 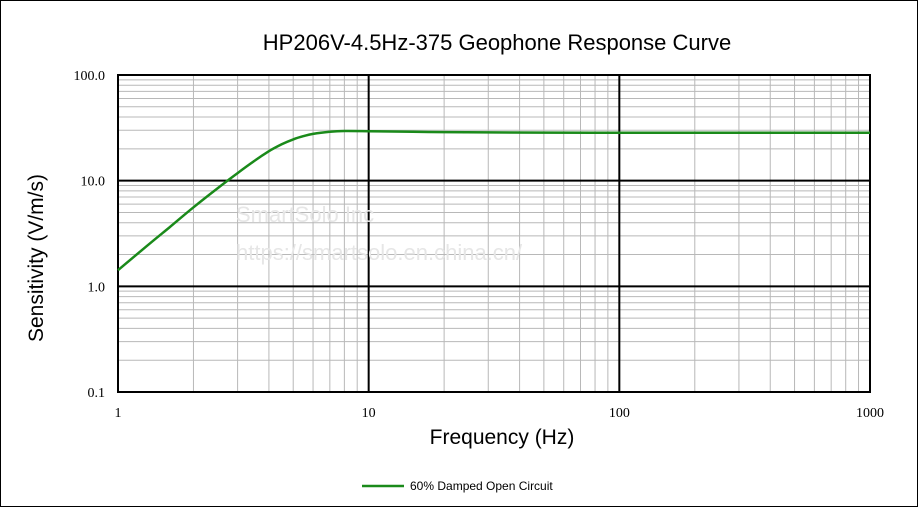 I want to click on y-tick-label: 0.1, so click(x=97, y=393).